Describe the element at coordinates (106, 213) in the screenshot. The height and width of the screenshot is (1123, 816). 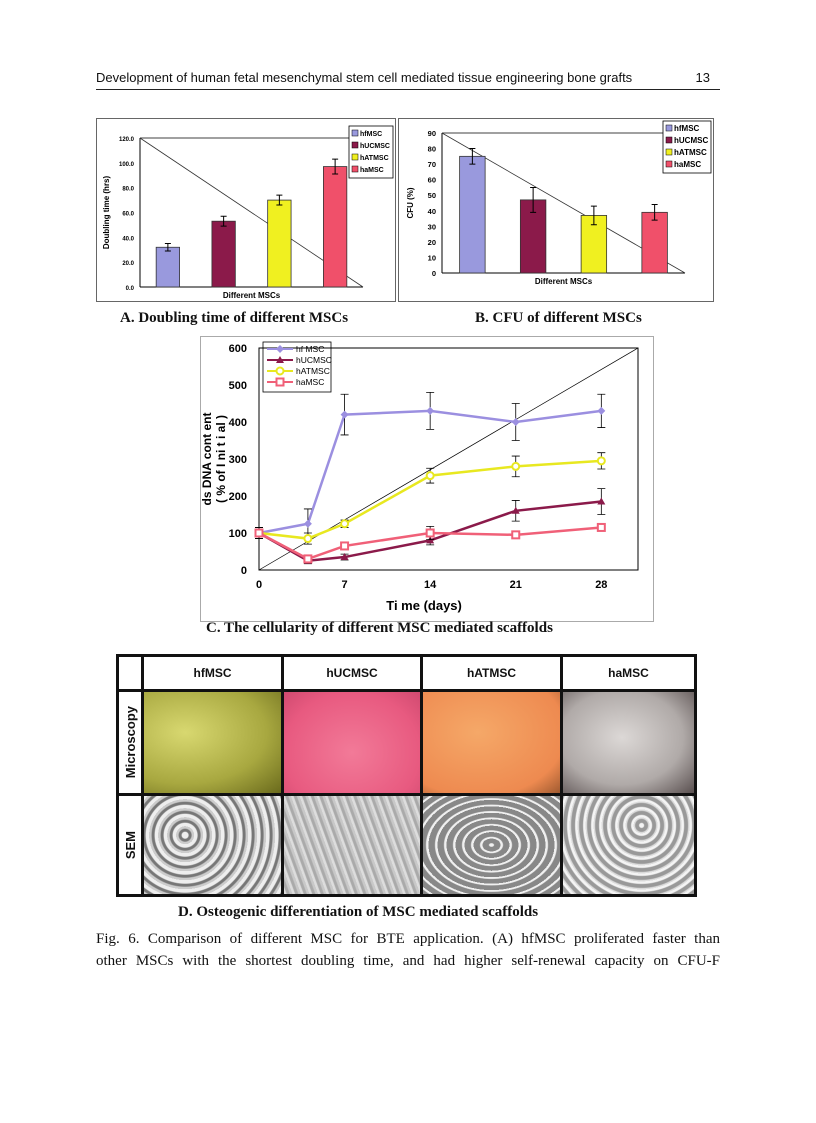
I see `y-axis-label: Doubling time (hrs)` at that location.